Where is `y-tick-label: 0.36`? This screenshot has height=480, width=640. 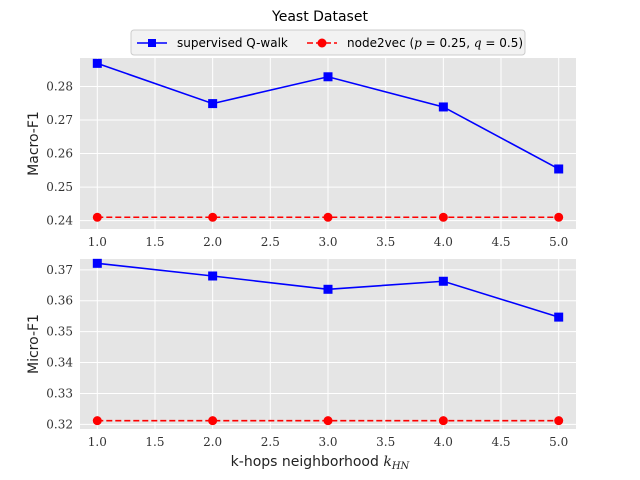
y-tick-label: 0.36 is located at coordinates (59, 301).